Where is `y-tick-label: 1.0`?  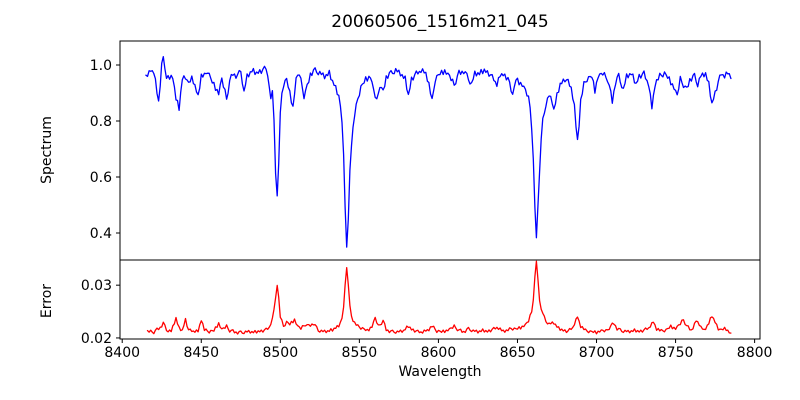 y-tick-label: 1.0 is located at coordinates (101, 66).